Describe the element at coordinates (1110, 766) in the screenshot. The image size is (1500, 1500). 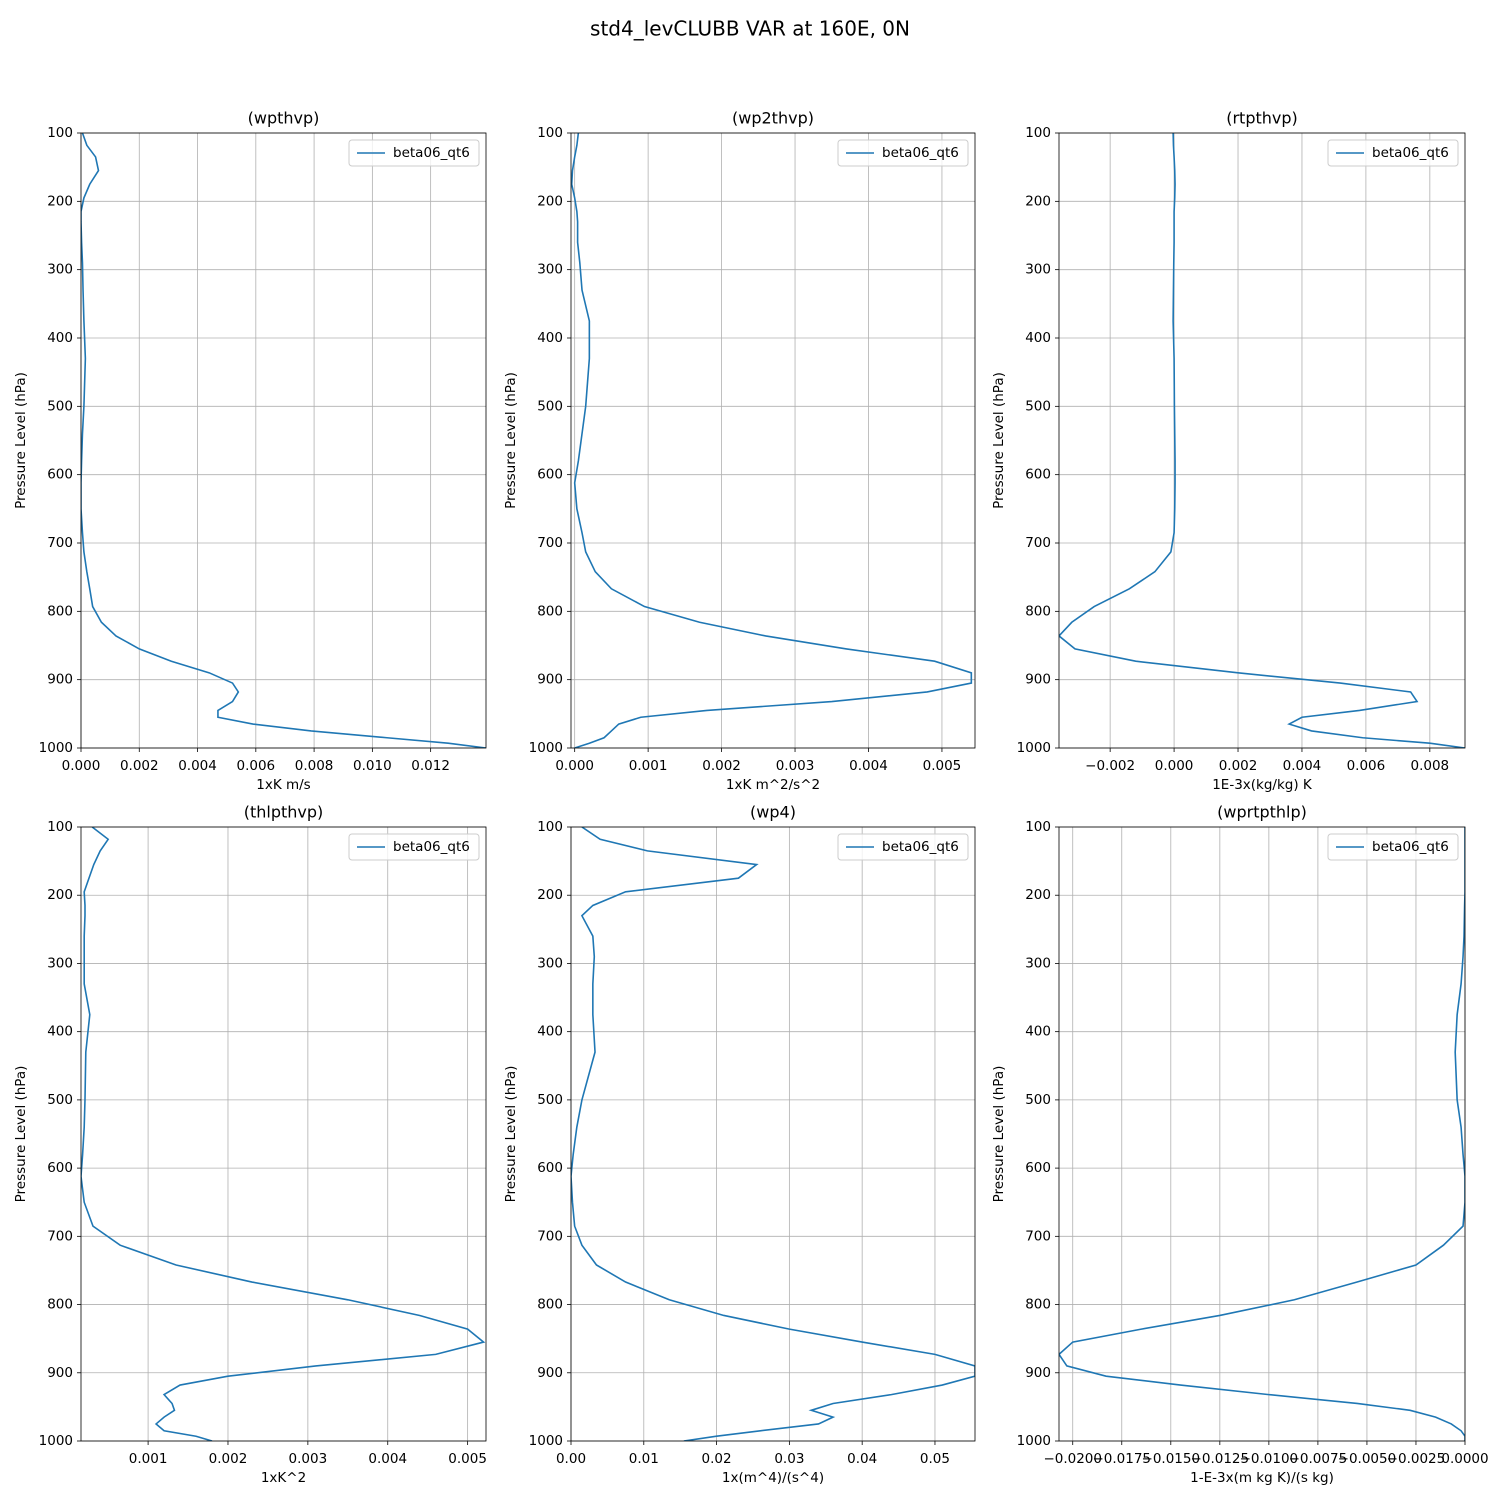
I see `x-tick-label: −0.002` at that location.